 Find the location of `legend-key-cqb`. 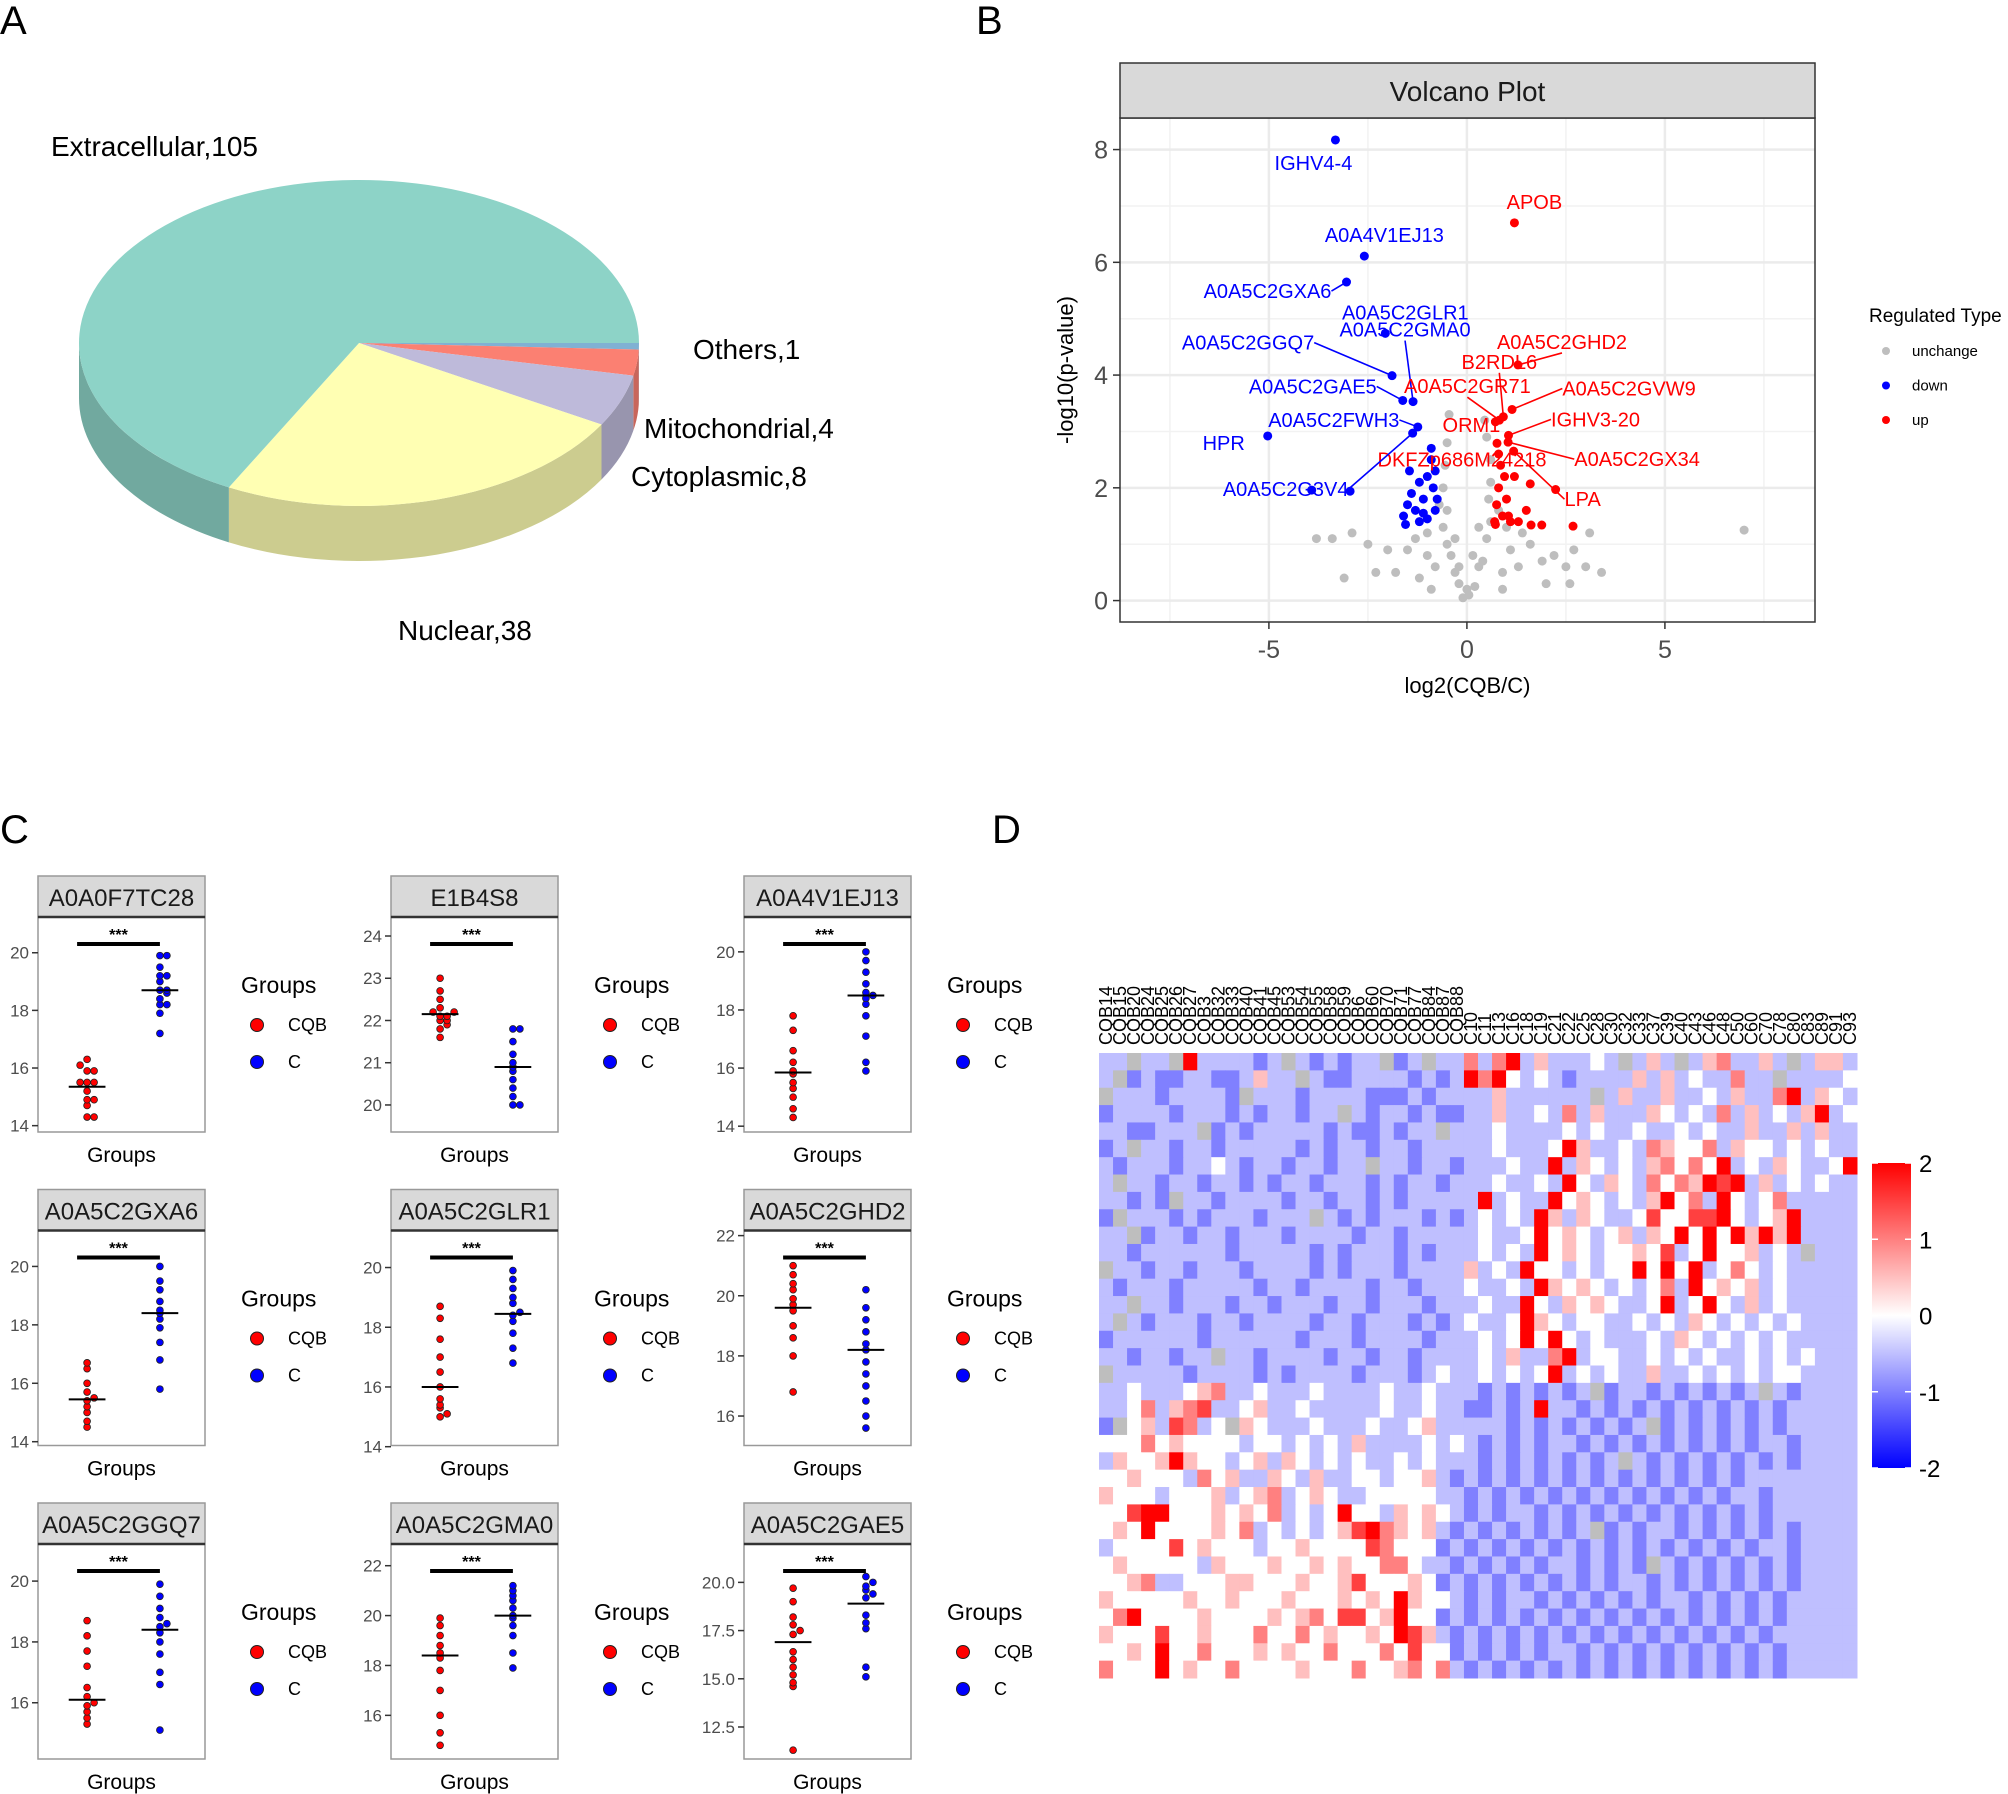

legend-key-cqb is located at coordinates (963, 1652).